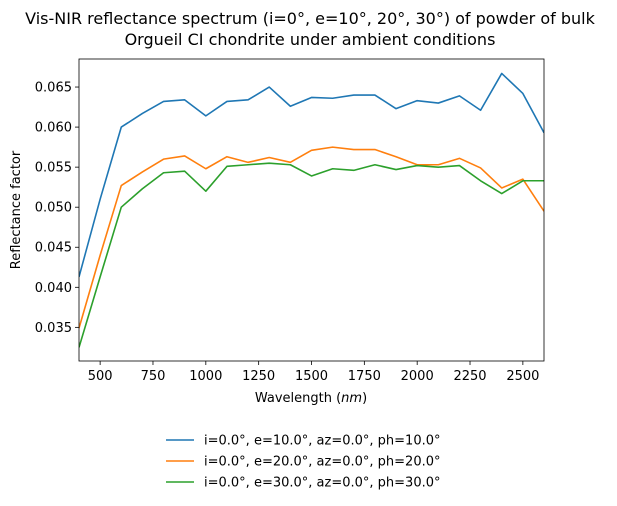 Image resolution: width=617 pixels, height=506 pixels. What do you see at coordinates (53, 208) in the screenshot?
I see `y-tick-label: 0.050` at bounding box center [53, 208].